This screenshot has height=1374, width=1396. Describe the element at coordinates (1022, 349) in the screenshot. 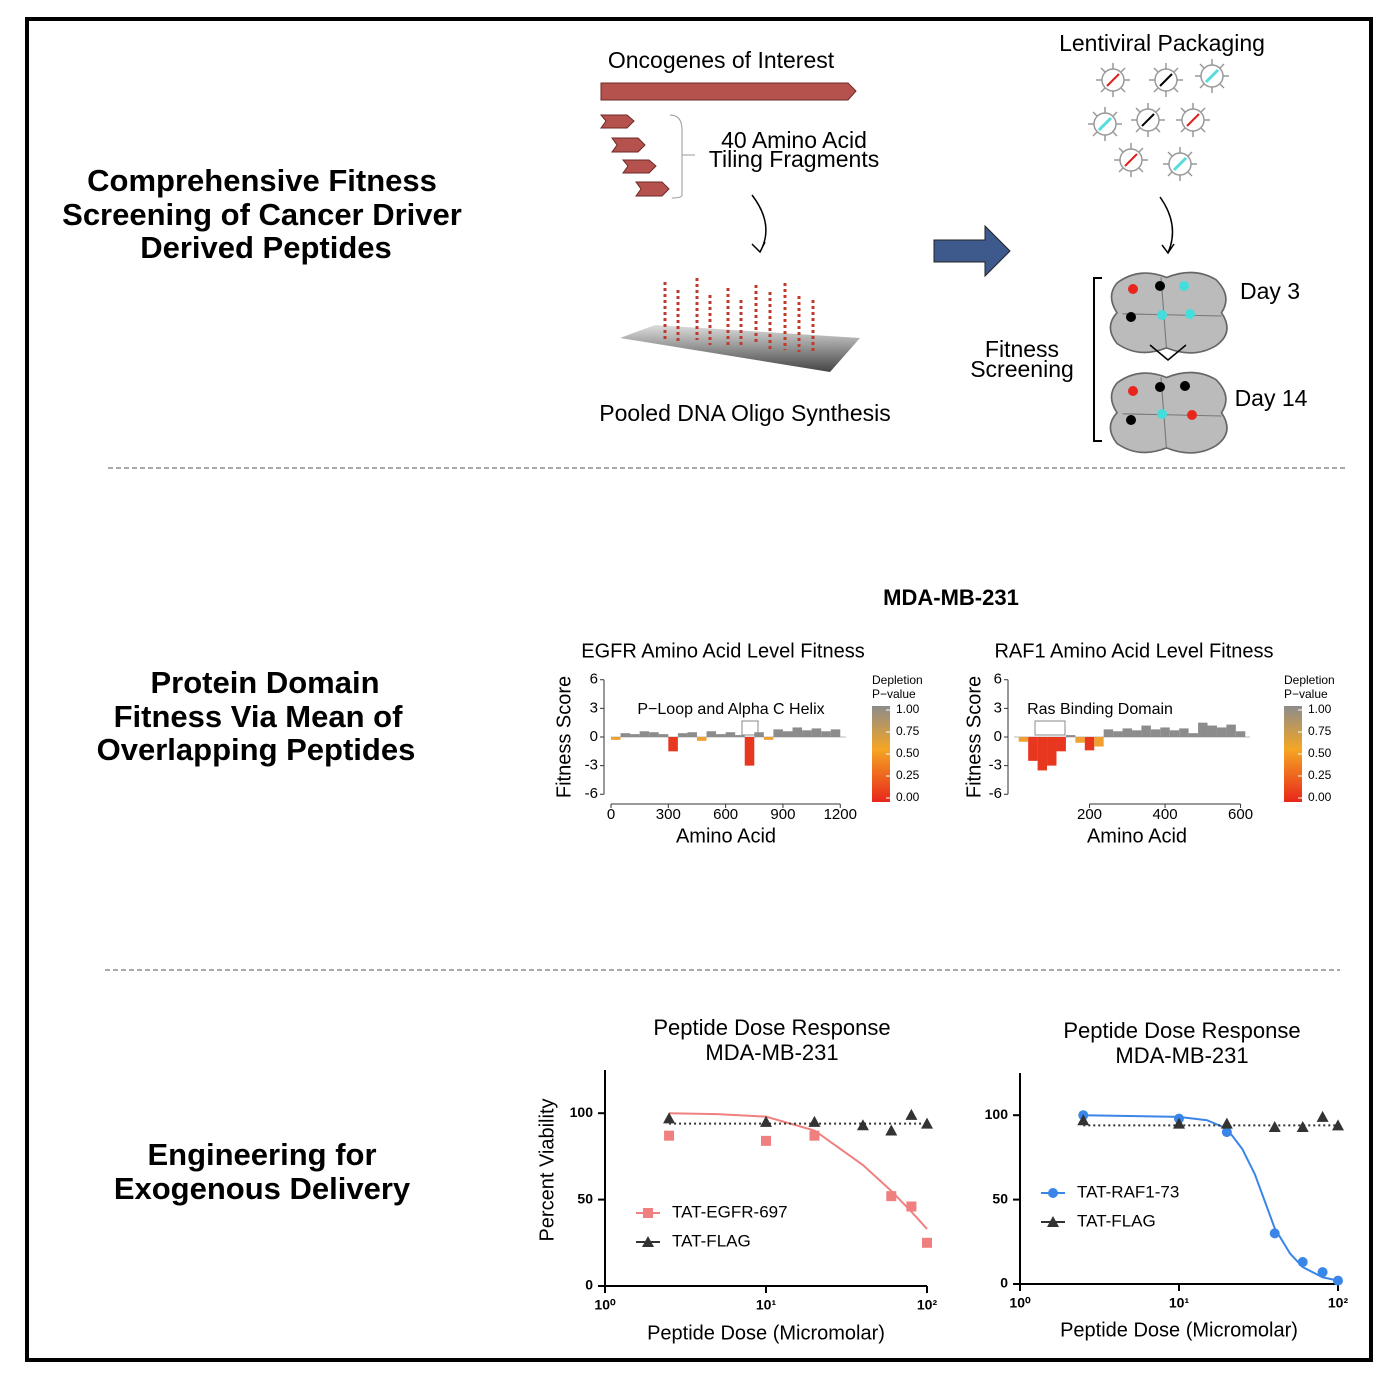

I see `label: Fitness` at that location.